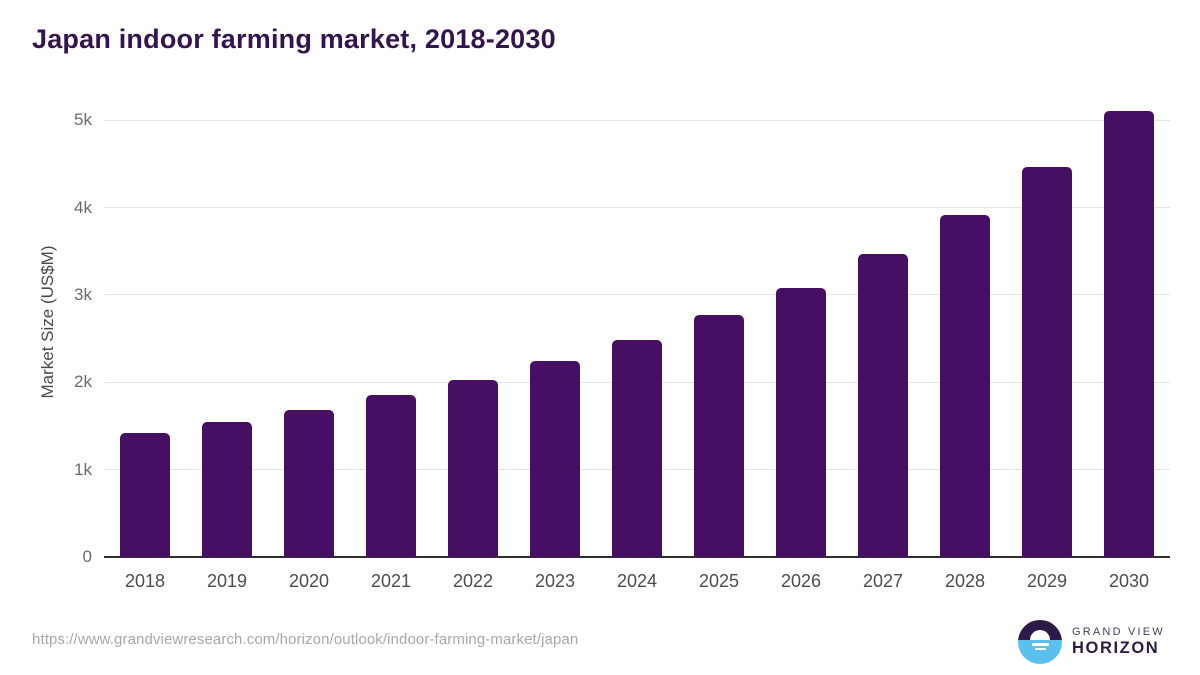 Image resolution: width=1200 pixels, height=675 pixels. I want to click on x-tick-label-2028: 2028, so click(965, 581).